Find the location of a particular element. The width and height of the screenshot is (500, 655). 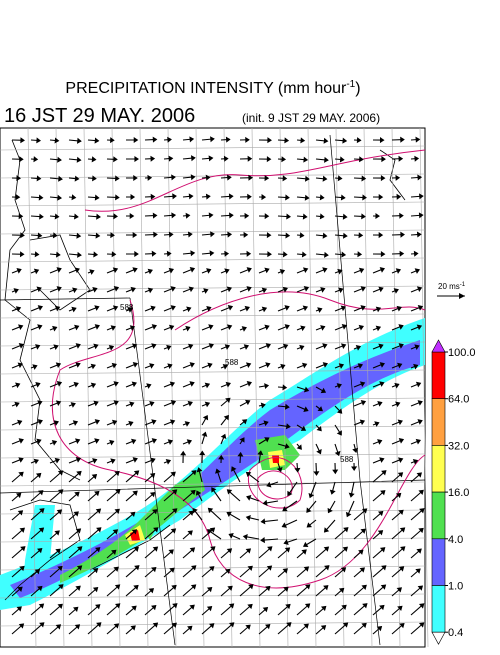

colorbar: 100.0 64.0 32.0 16.0 4.0 1.0 0.4 is located at coordinates (454, 492).